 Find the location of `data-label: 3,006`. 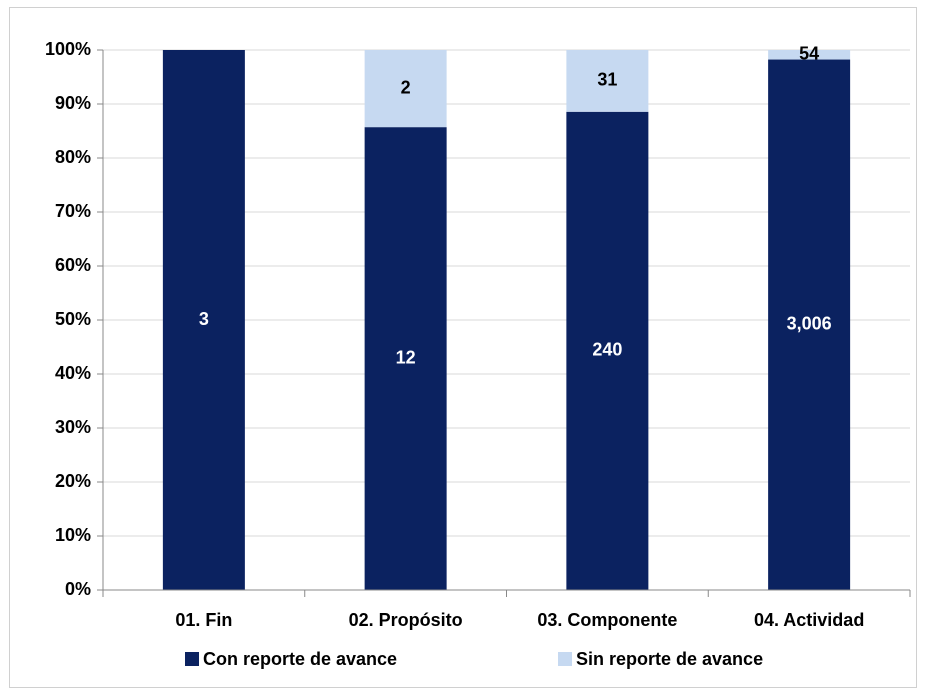

data-label: 3,006 is located at coordinates (809, 324).